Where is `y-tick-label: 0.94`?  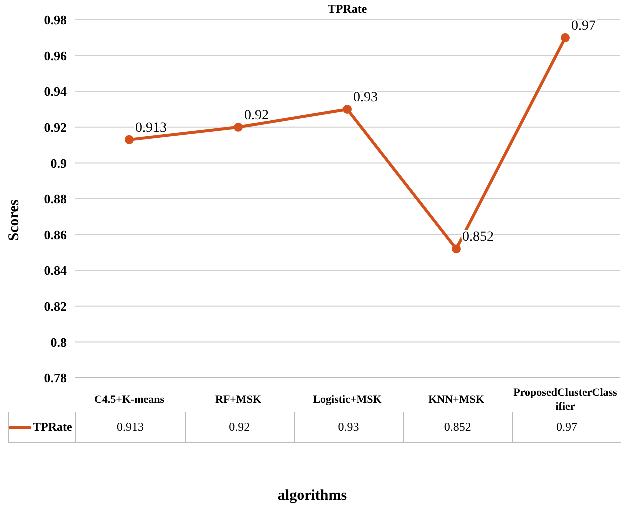
y-tick-label: 0.94 is located at coordinates (56, 92).